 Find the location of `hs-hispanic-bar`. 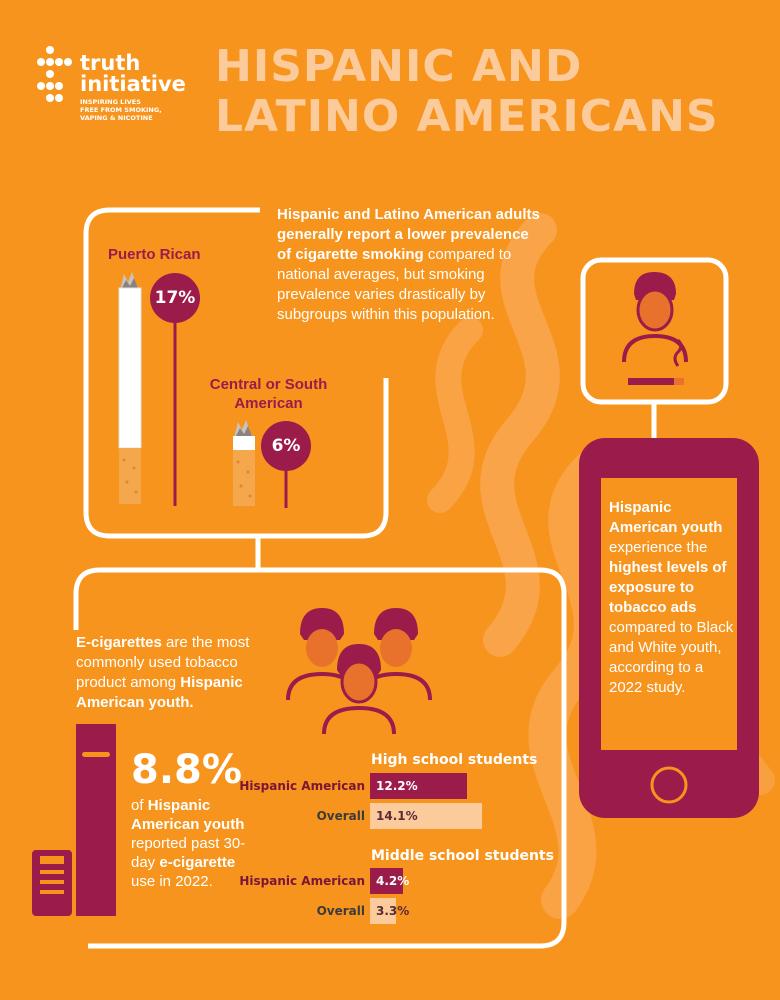

hs-hispanic-bar is located at coordinates (418, 786).